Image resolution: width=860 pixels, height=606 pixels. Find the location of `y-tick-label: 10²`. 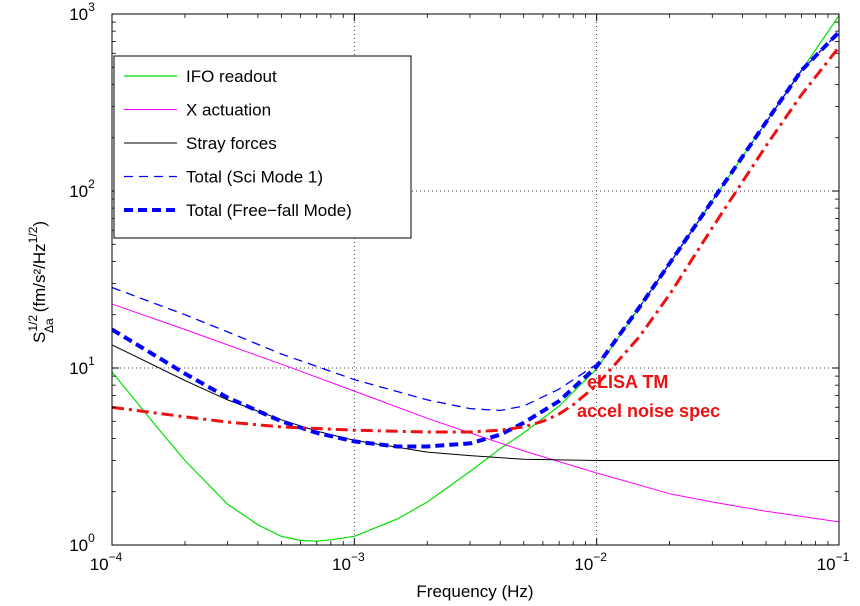

y-tick-label: 10² is located at coordinates (82, 189).